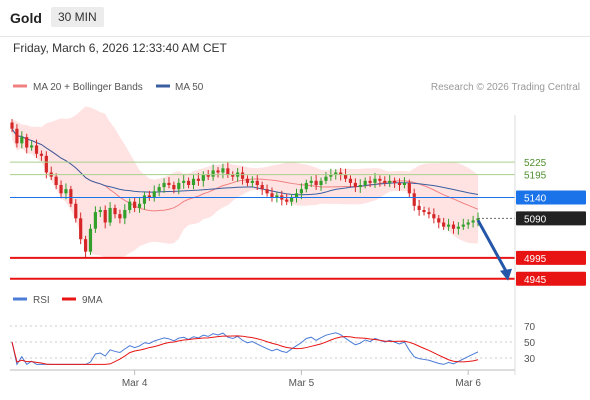  I want to click on forecast-arrow, so click(493, 247).